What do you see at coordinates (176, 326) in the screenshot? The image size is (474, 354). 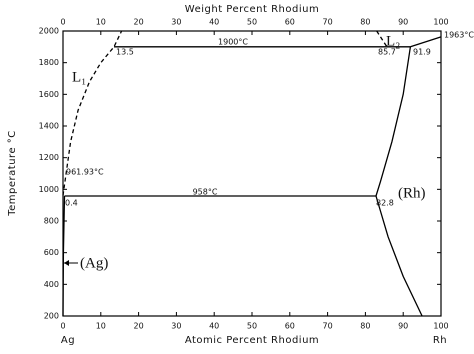 I see `x-tick-label: 30` at bounding box center [176, 326].